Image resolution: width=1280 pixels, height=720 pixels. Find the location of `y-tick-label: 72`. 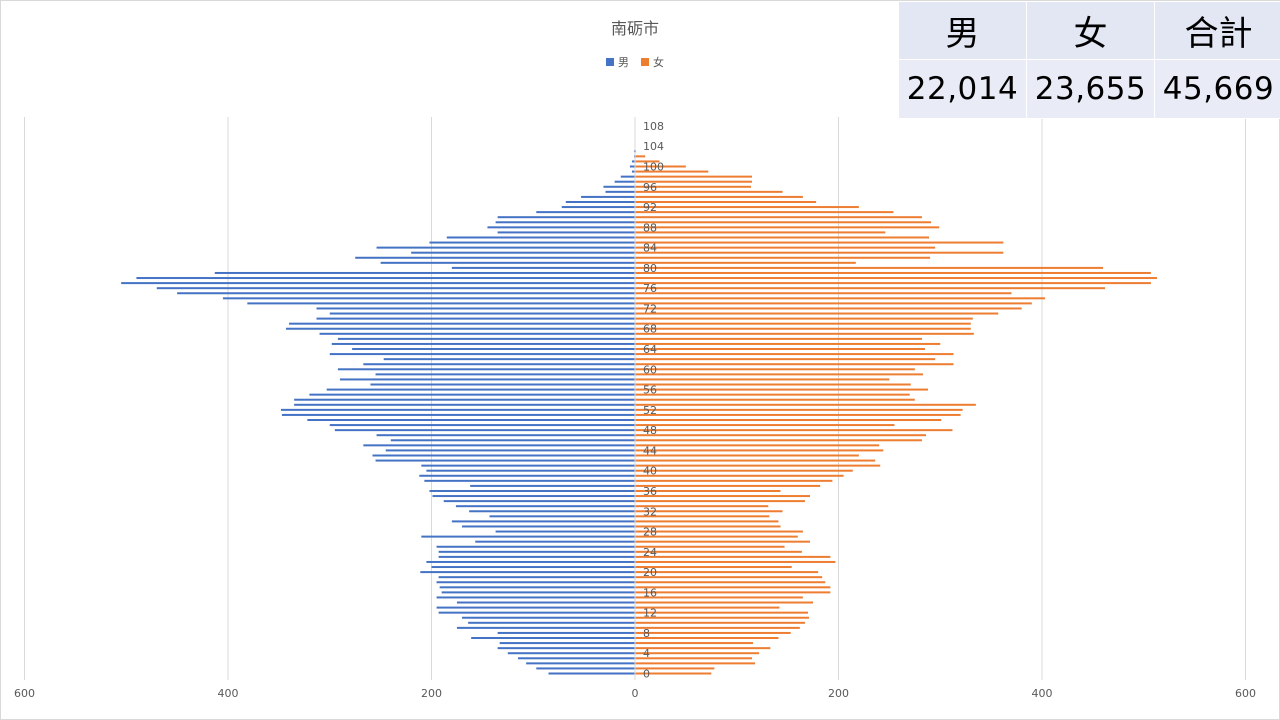

y-tick-label: 72 is located at coordinates (650, 308).